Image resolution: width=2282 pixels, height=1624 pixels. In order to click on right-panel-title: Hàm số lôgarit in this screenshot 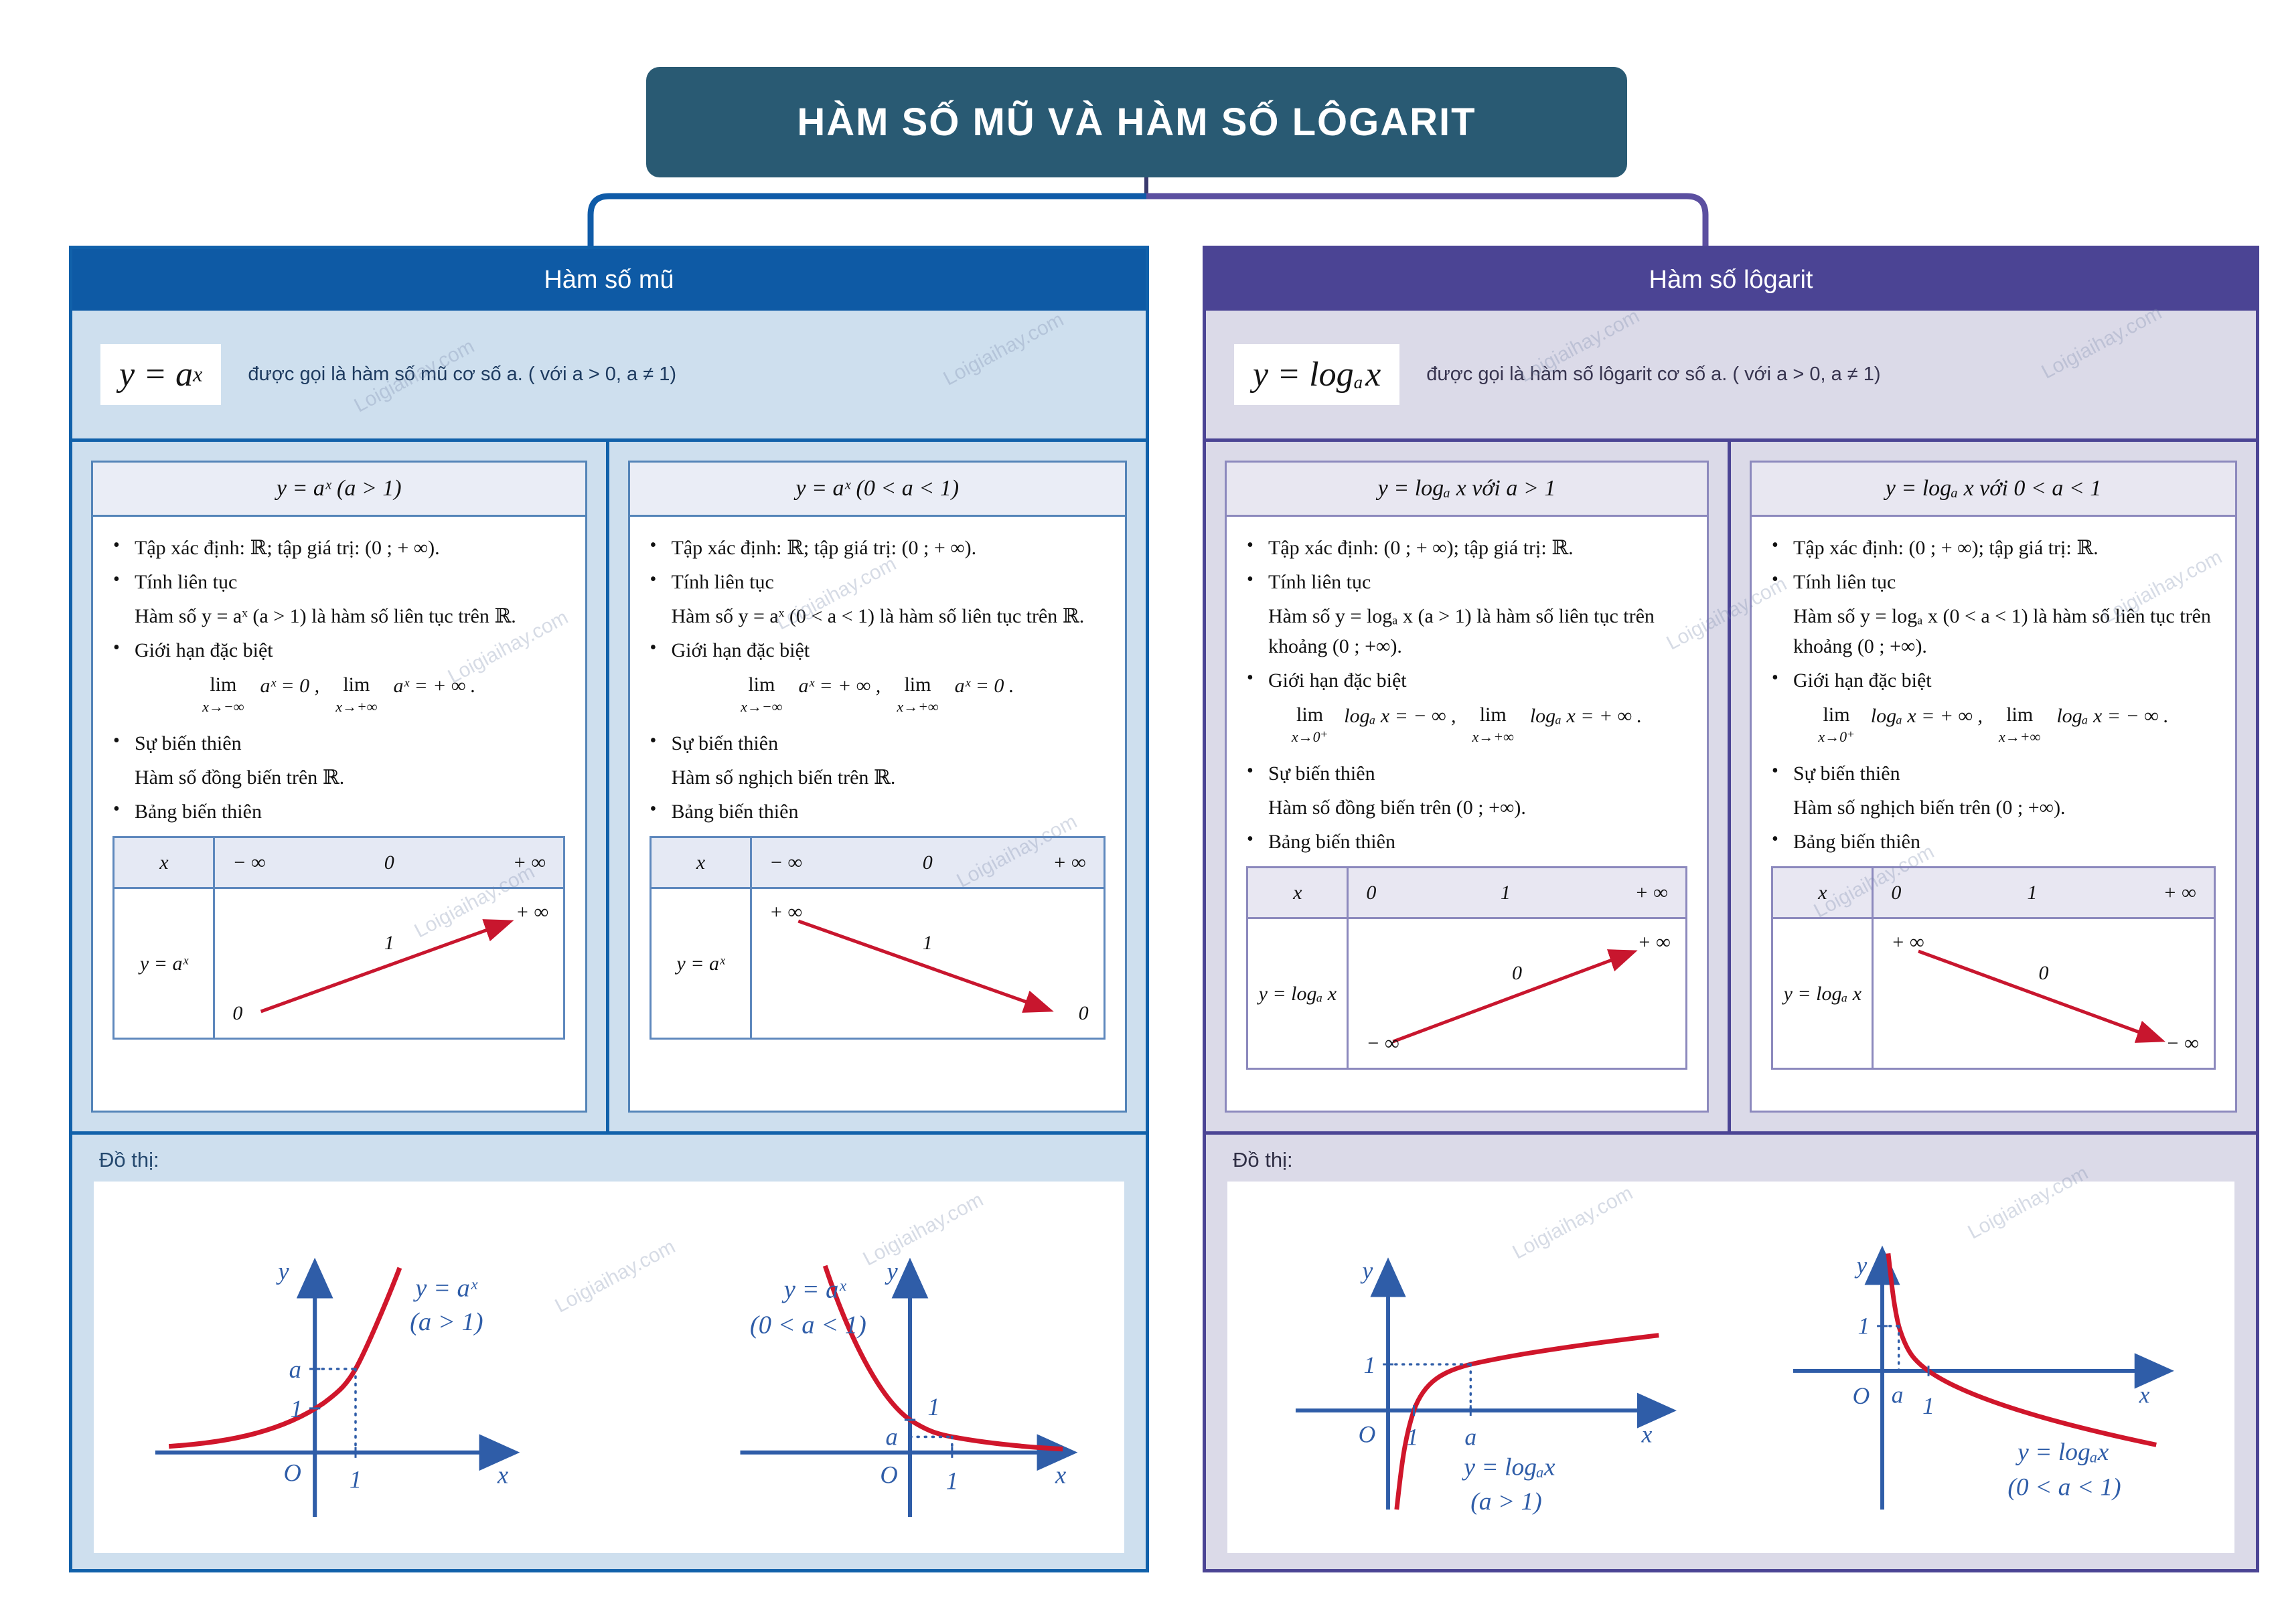, I will do `click(1731, 280)`.